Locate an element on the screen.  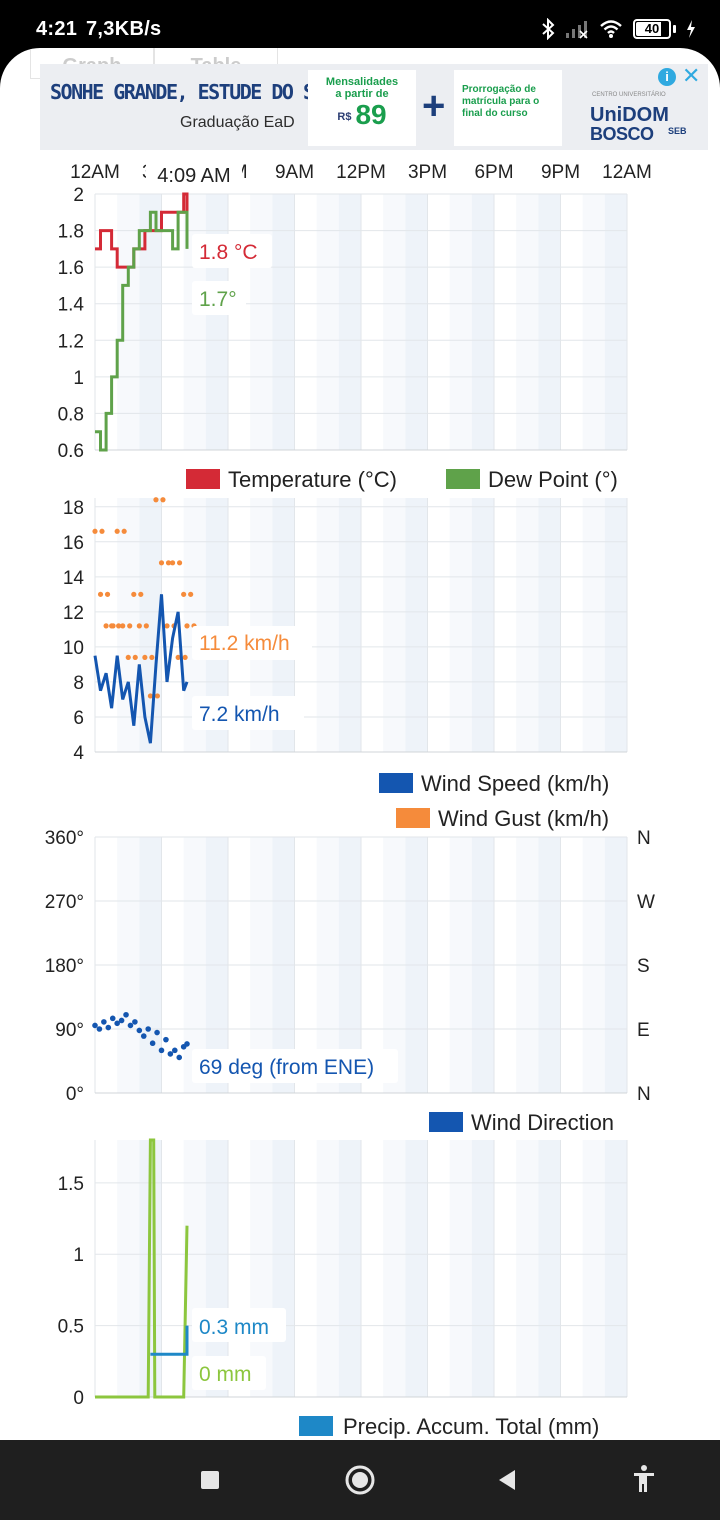
precip-y-axis: 1.5 1 0.5 0 is located at coordinates (71, 1291).